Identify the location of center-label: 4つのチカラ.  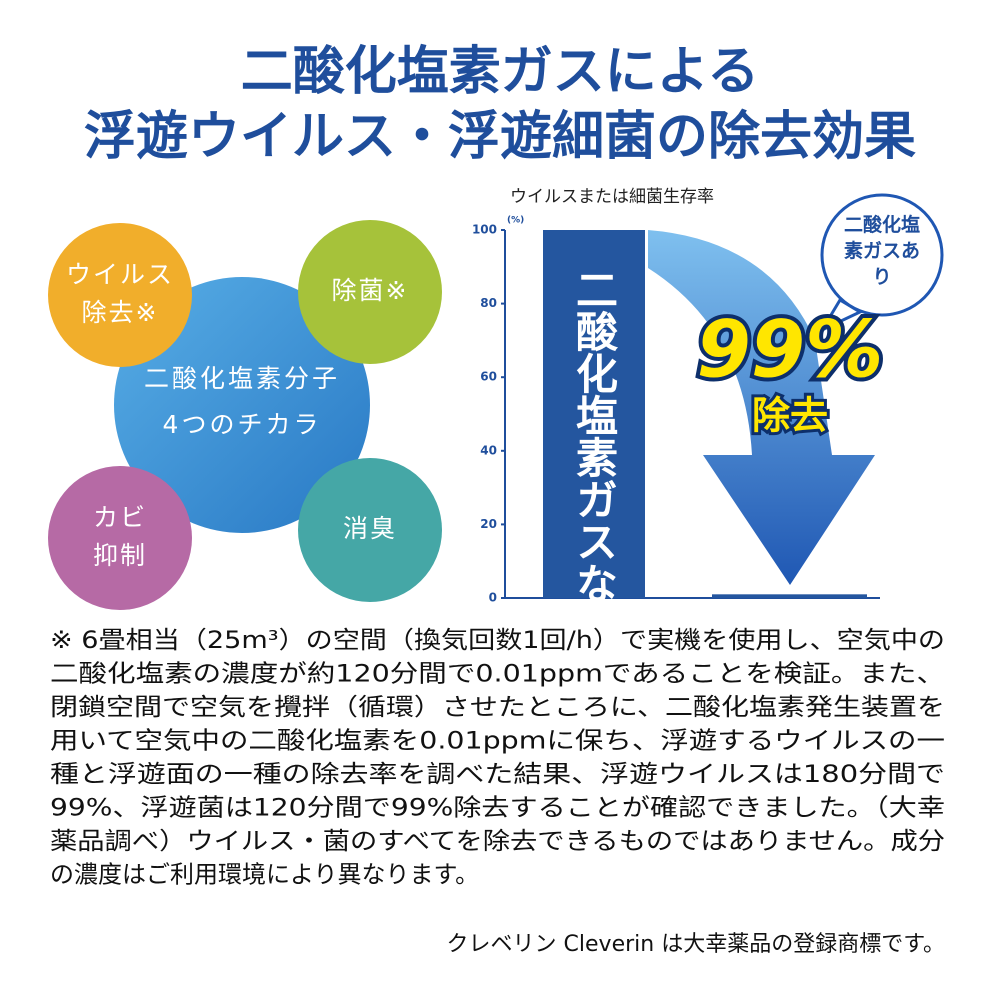
(242, 424).